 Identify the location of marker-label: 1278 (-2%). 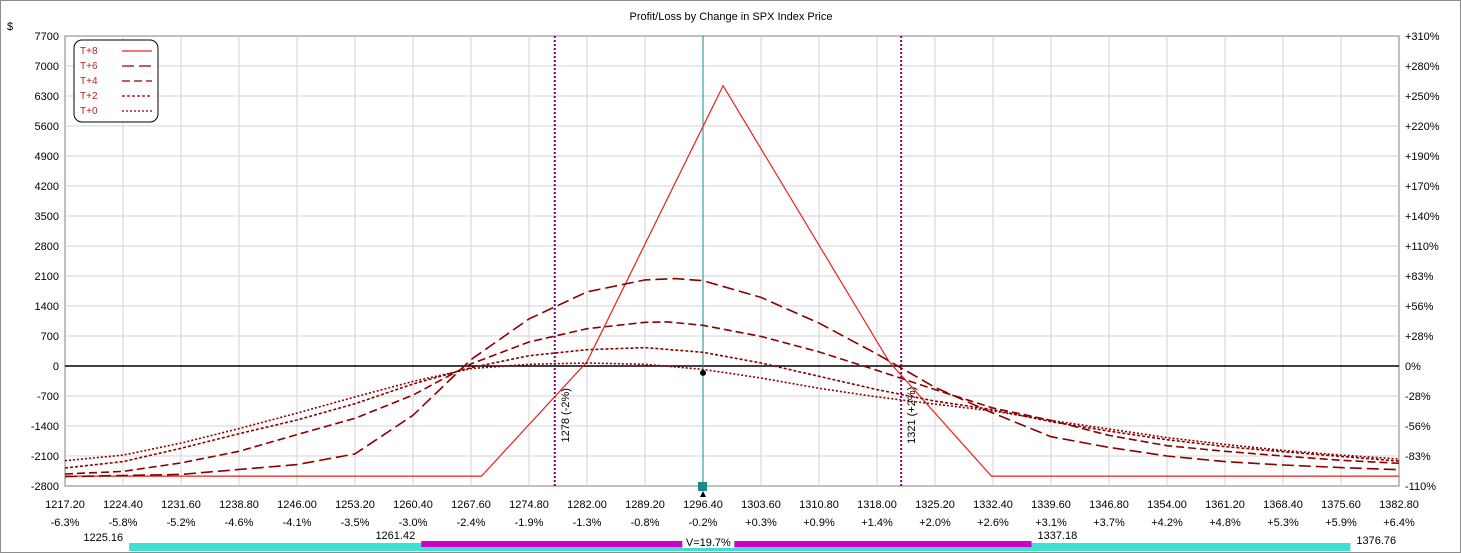
(566, 415).